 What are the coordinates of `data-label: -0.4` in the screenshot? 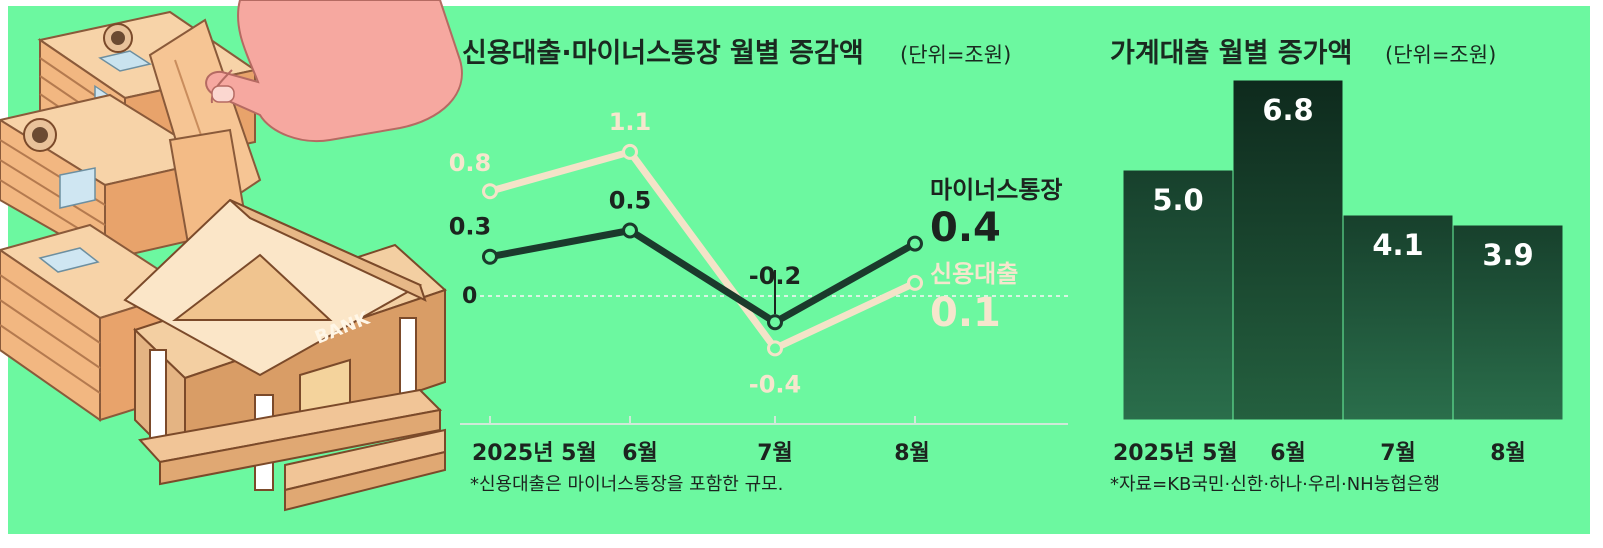 It's located at (775, 384).